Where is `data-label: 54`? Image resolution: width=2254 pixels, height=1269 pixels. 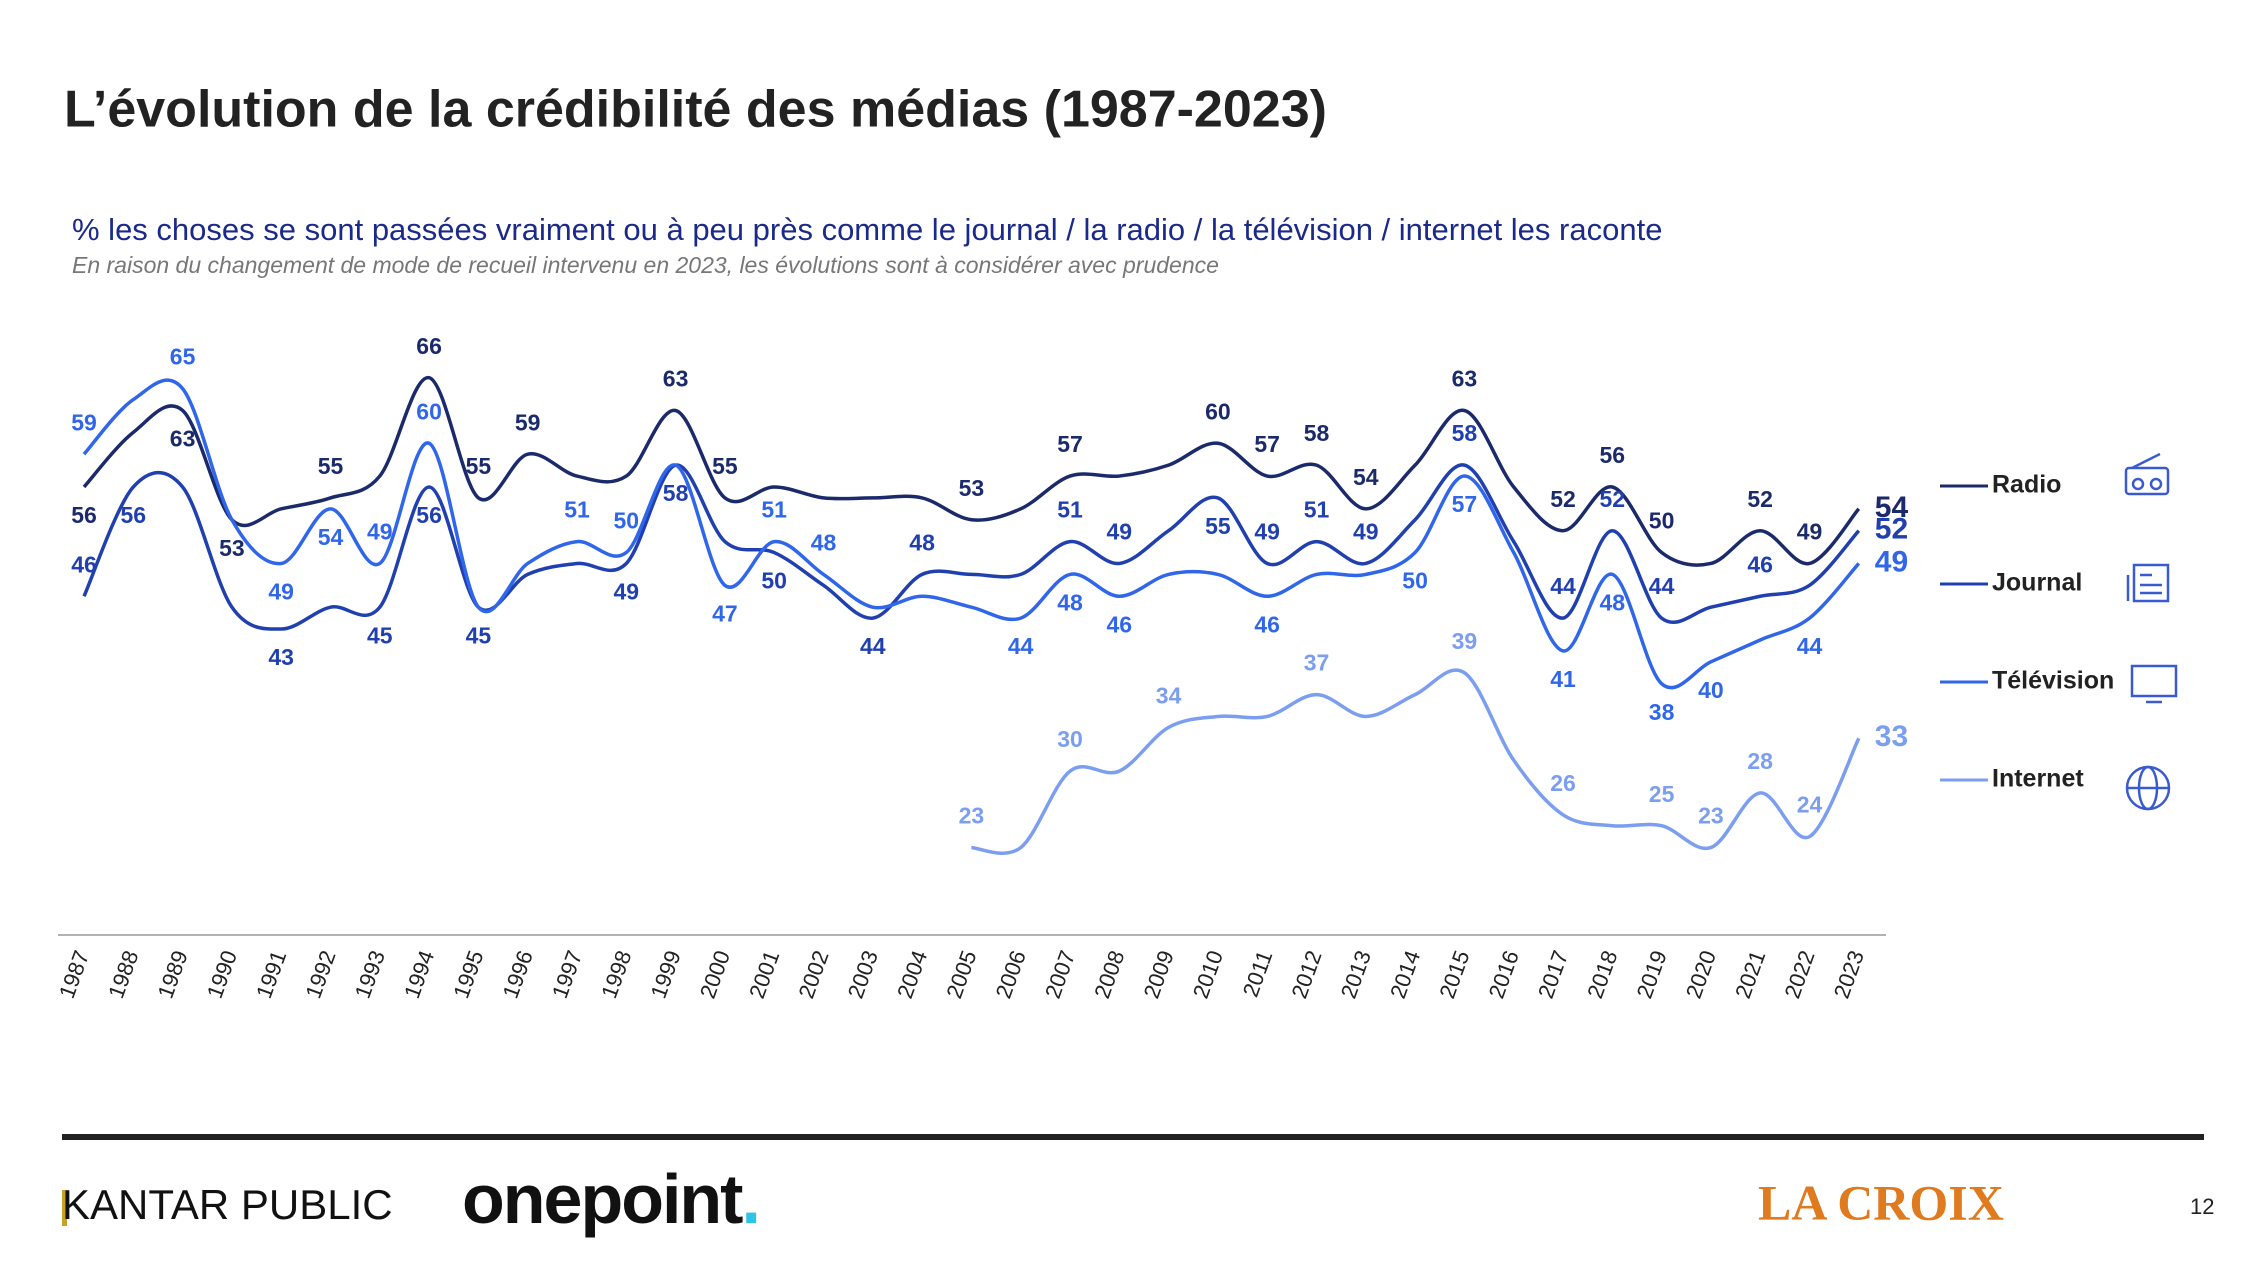 data-label: 54 is located at coordinates (331, 537).